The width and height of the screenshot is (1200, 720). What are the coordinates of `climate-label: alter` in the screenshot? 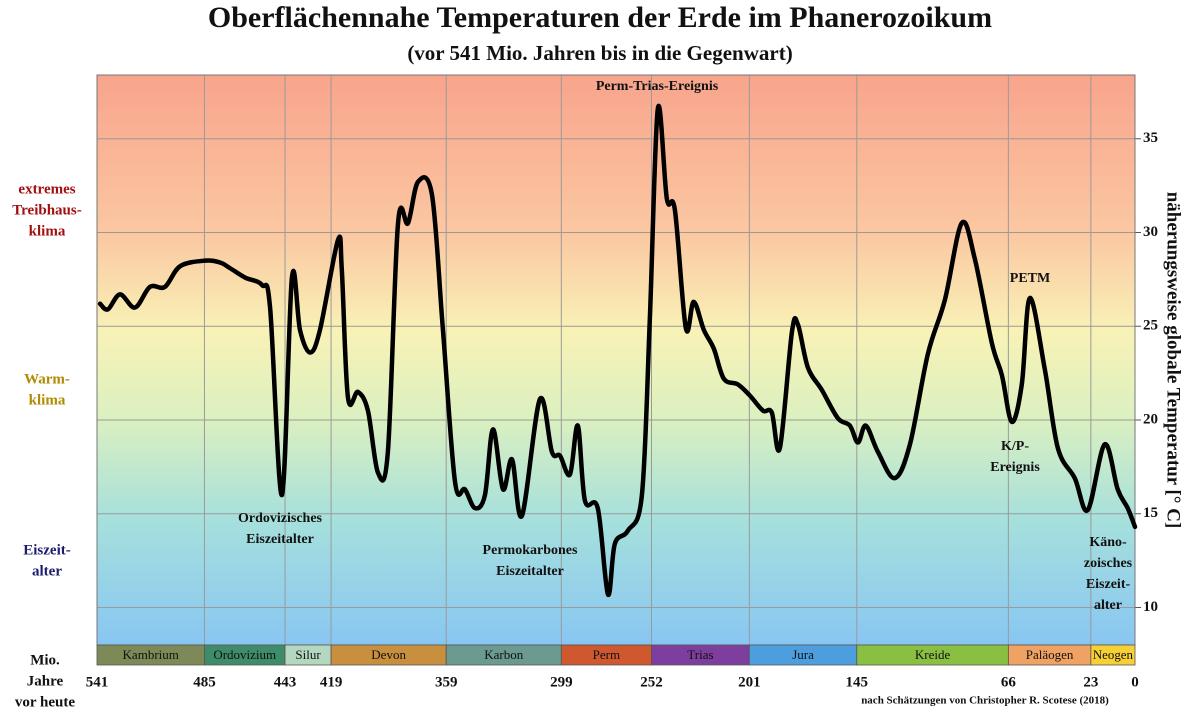 It's located at (47, 571).